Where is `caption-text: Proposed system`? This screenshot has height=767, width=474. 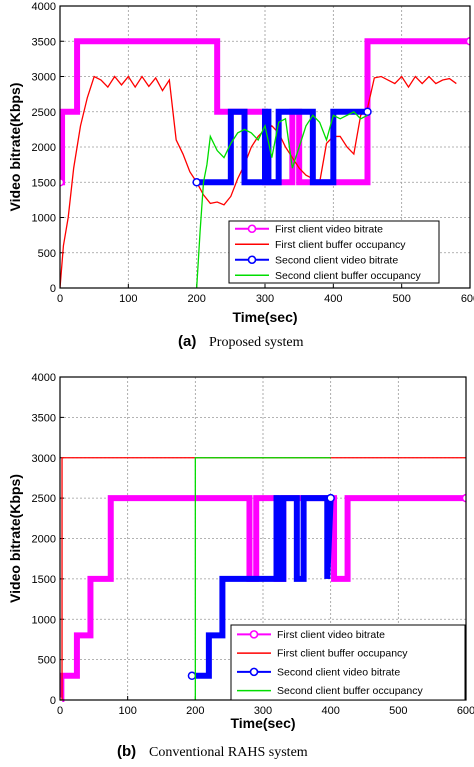
caption-text: Proposed system is located at coordinates (256, 342).